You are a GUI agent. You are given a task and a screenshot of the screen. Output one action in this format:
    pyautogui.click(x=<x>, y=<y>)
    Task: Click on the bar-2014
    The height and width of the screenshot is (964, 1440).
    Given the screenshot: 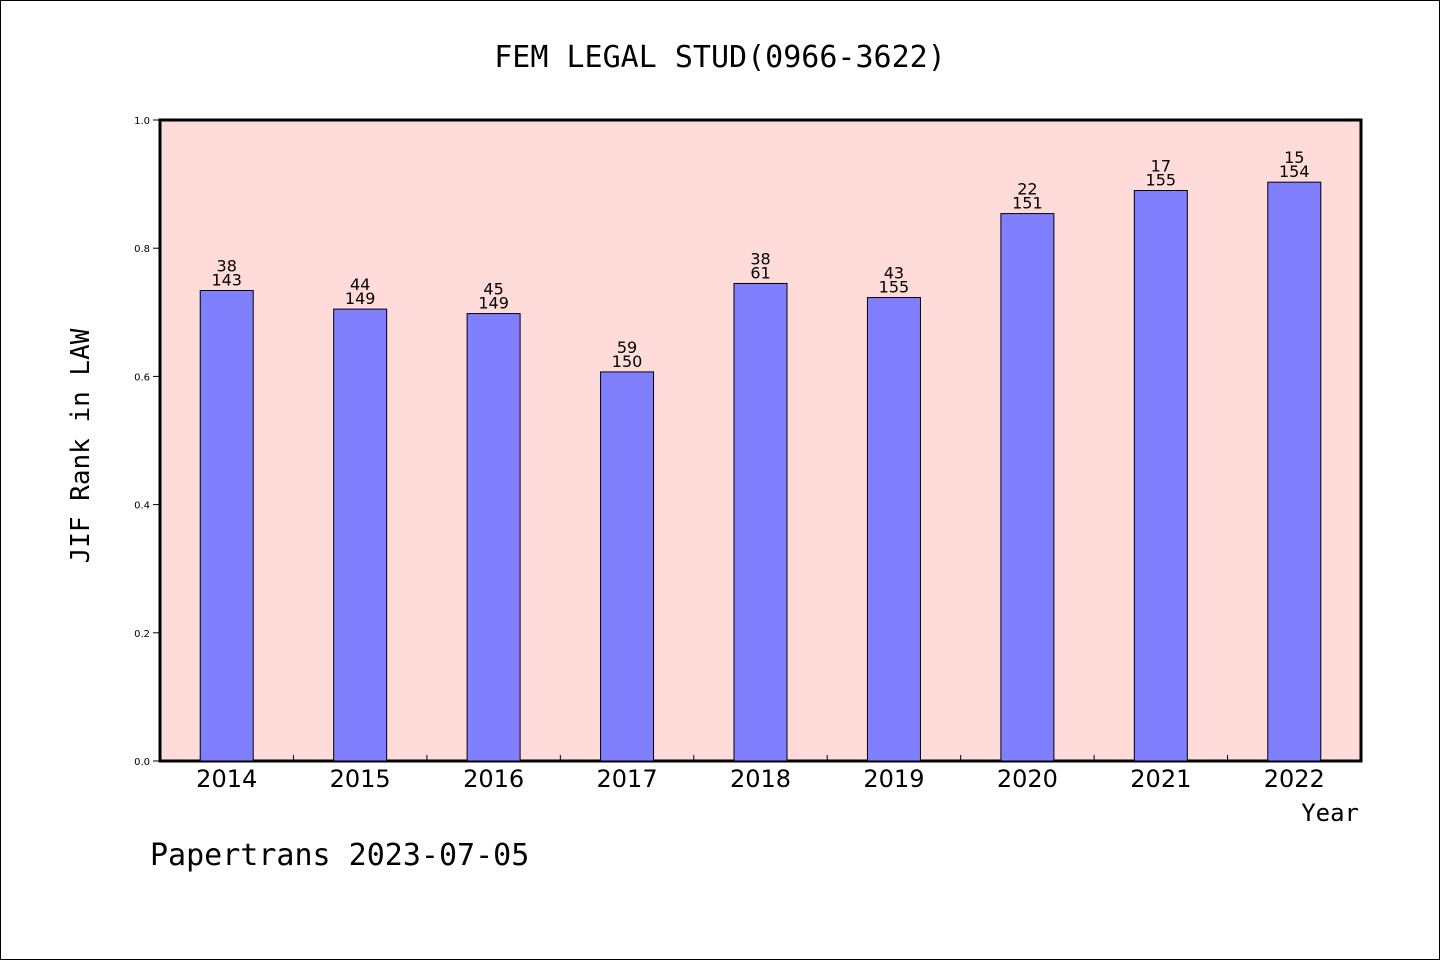 What is the action you would take?
    pyautogui.click(x=226, y=526)
    